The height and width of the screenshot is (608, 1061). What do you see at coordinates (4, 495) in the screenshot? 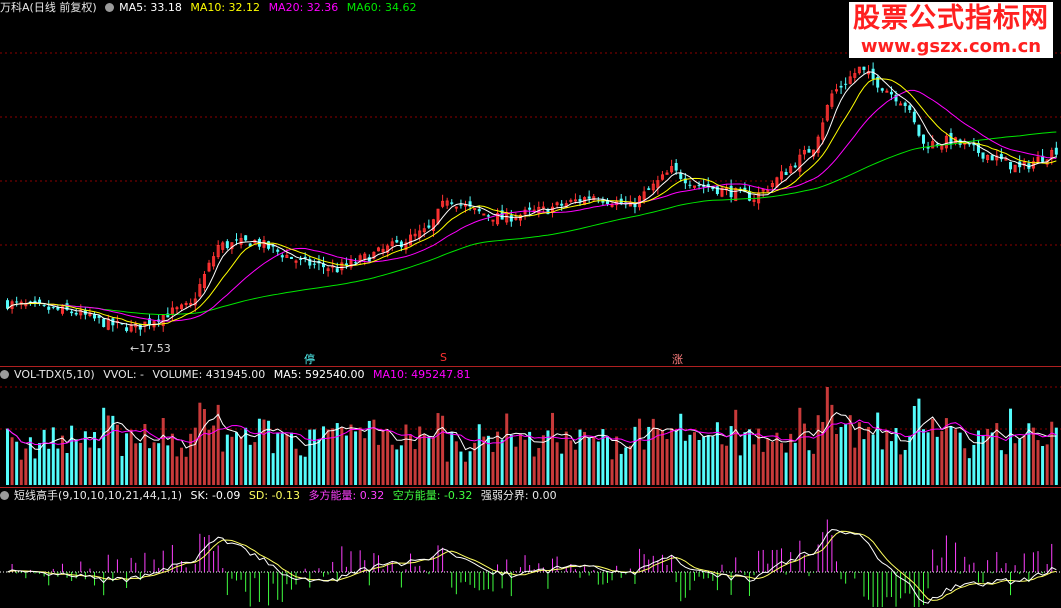
I see `oscillator-settings-icon` at bounding box center [4, 495].